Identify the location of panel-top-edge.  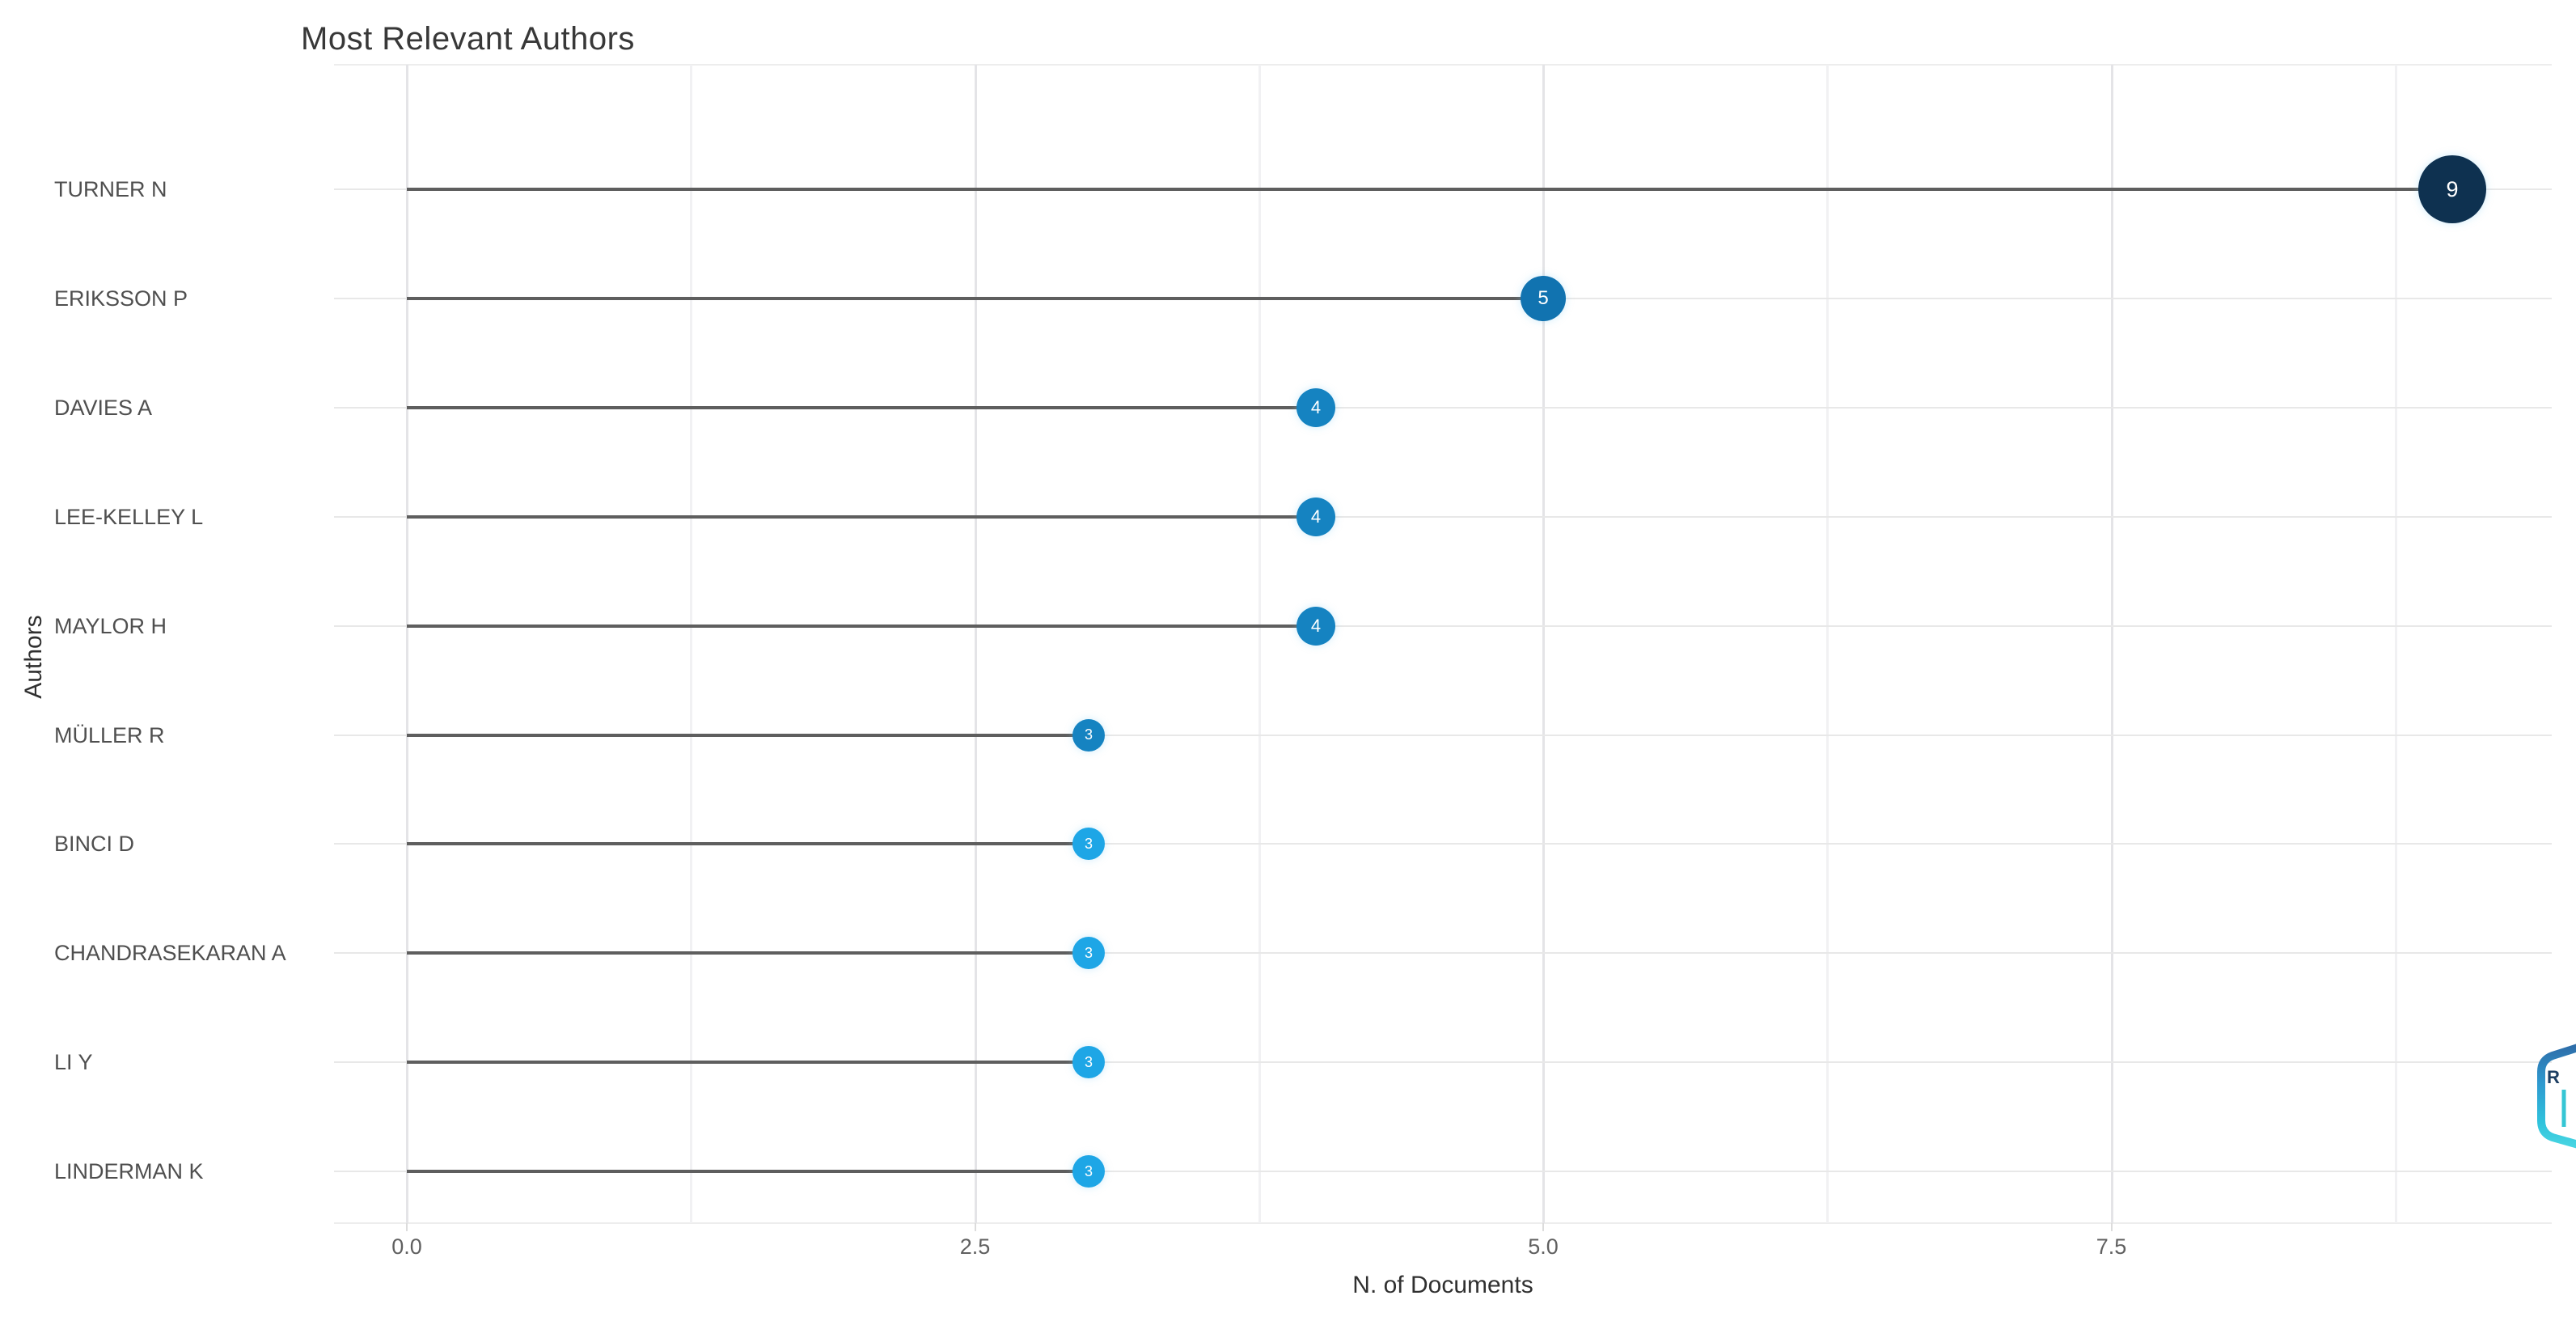
(1443, 65).